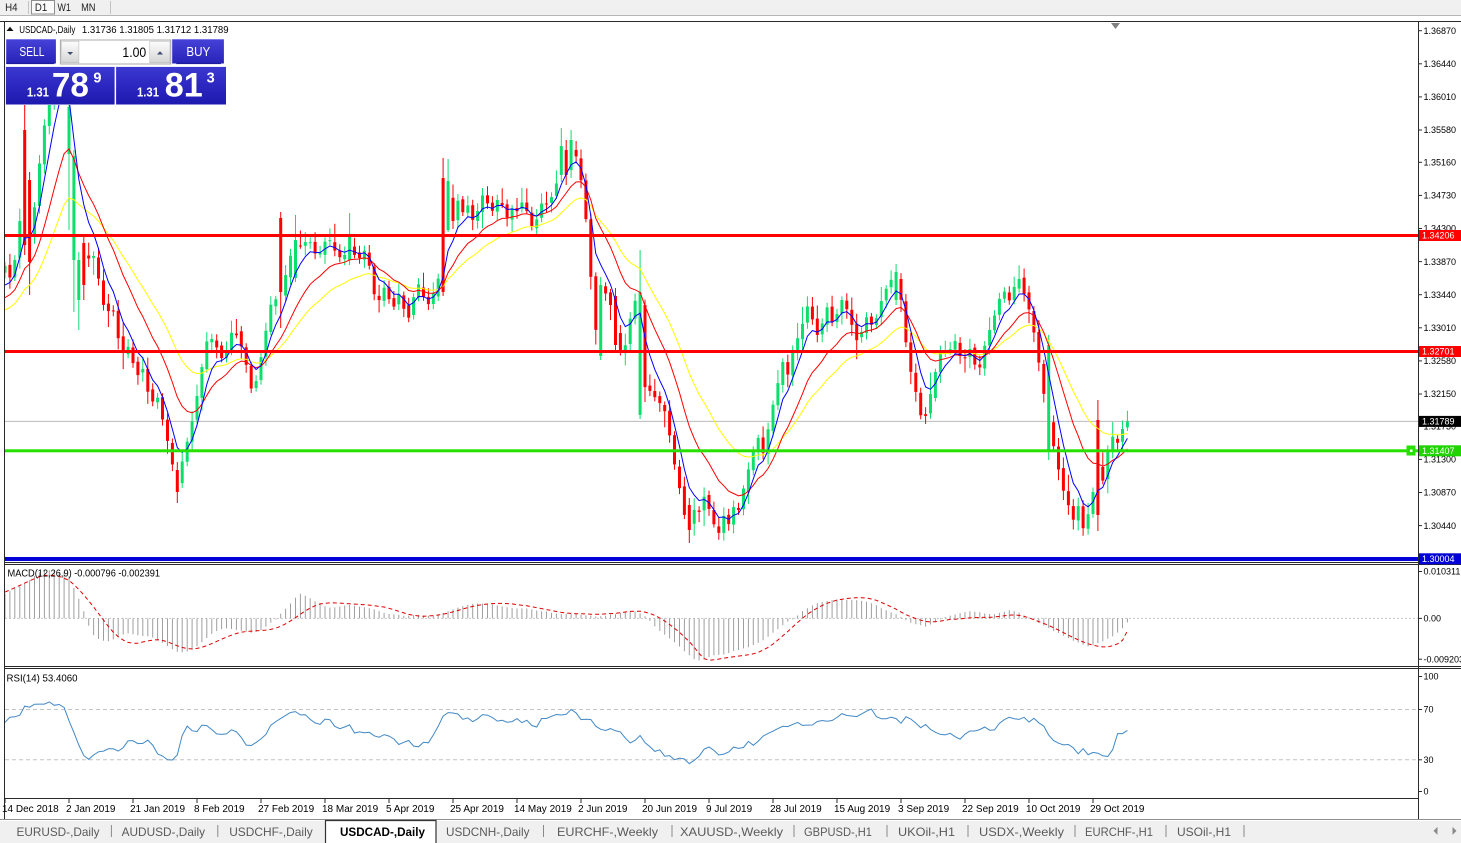 Image resolution: width=1461 pixels, height=843 pixels. I want to click on svg-text: 21 Jan 2019, so click(157, 809).